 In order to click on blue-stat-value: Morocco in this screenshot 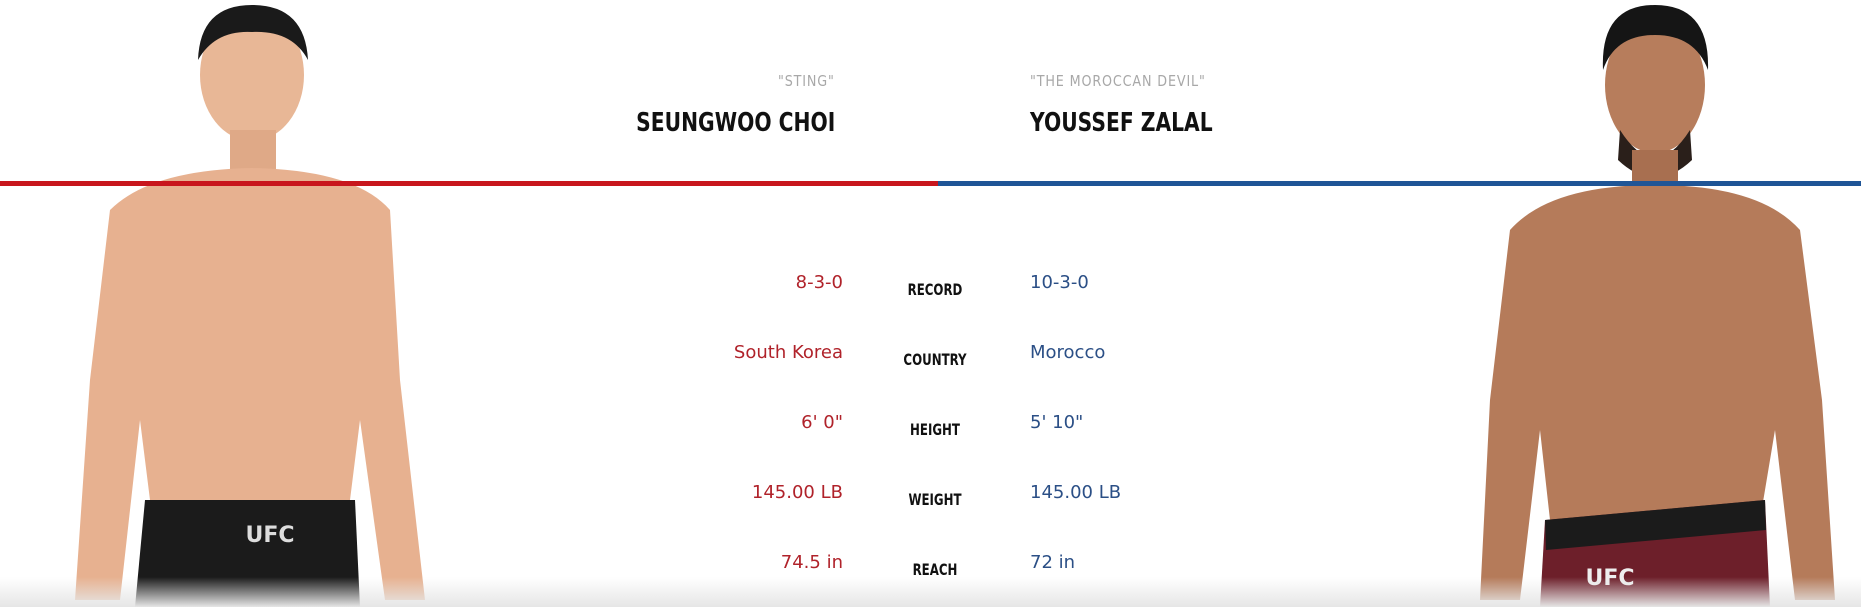, I will do `click(1068, 352)`.